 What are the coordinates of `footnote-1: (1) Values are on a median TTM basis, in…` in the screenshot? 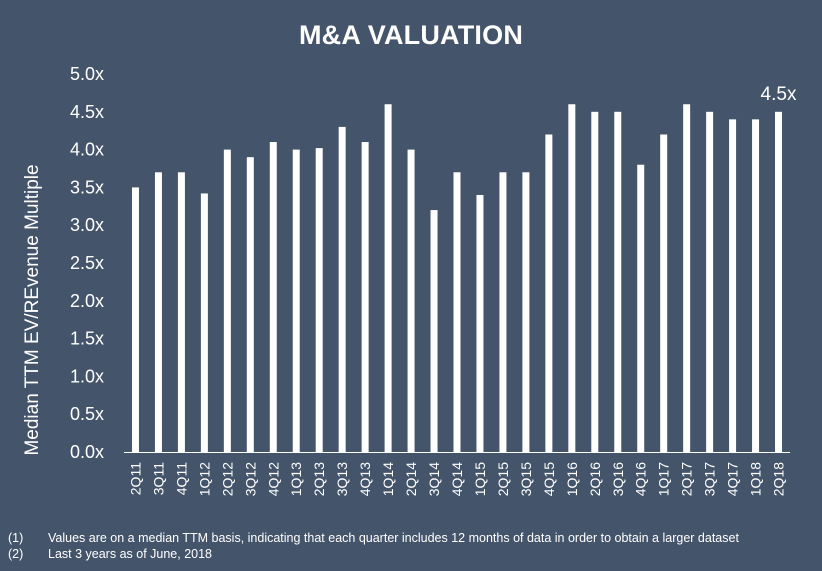 It's located at (373, 538).